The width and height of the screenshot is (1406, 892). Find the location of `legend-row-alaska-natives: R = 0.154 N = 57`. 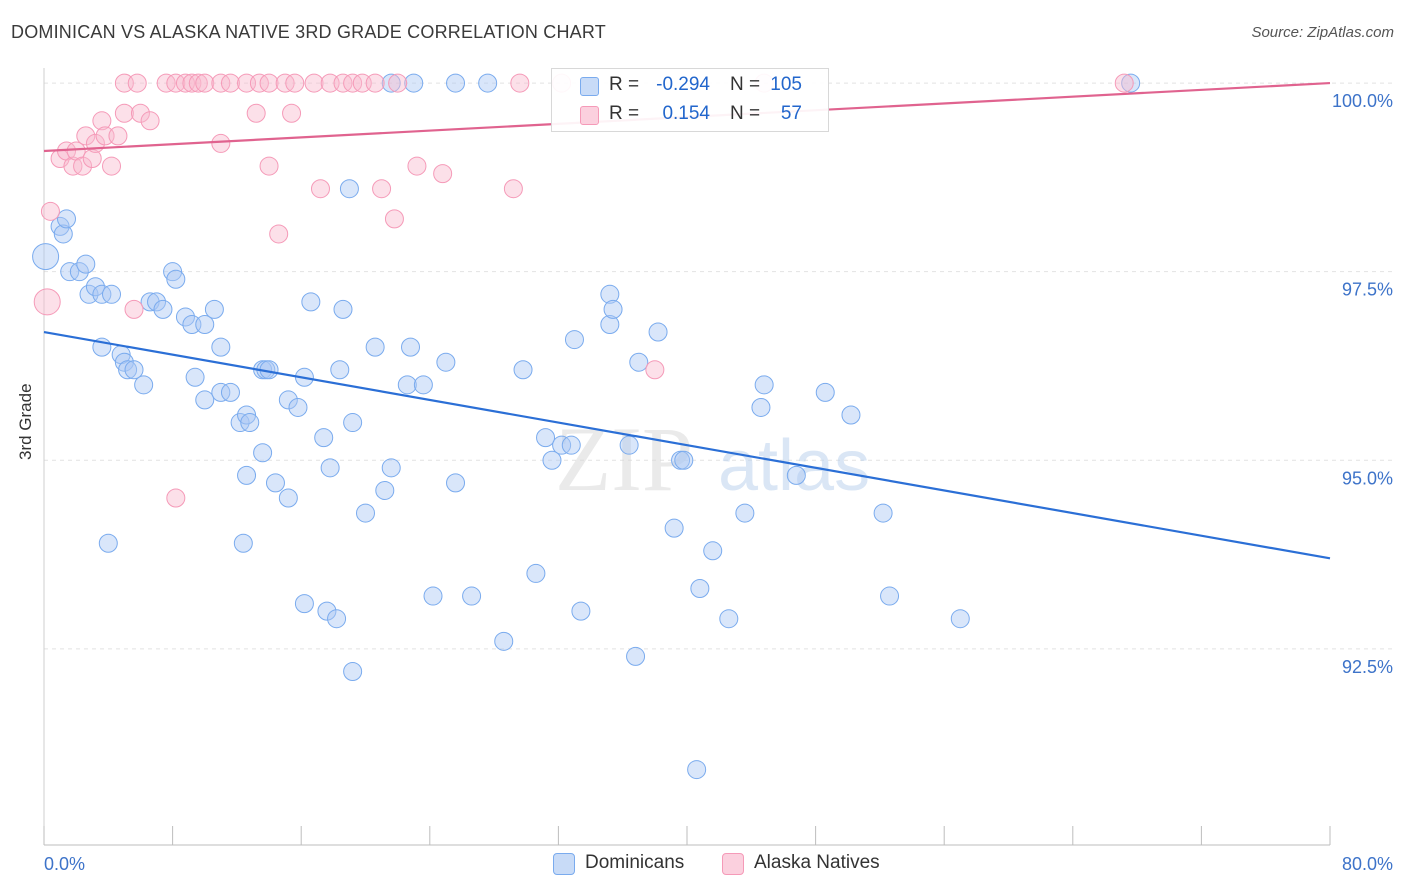

legend-row-alaska-natives: R = 0.154 N = 57 is located at coordinates (690, 115).